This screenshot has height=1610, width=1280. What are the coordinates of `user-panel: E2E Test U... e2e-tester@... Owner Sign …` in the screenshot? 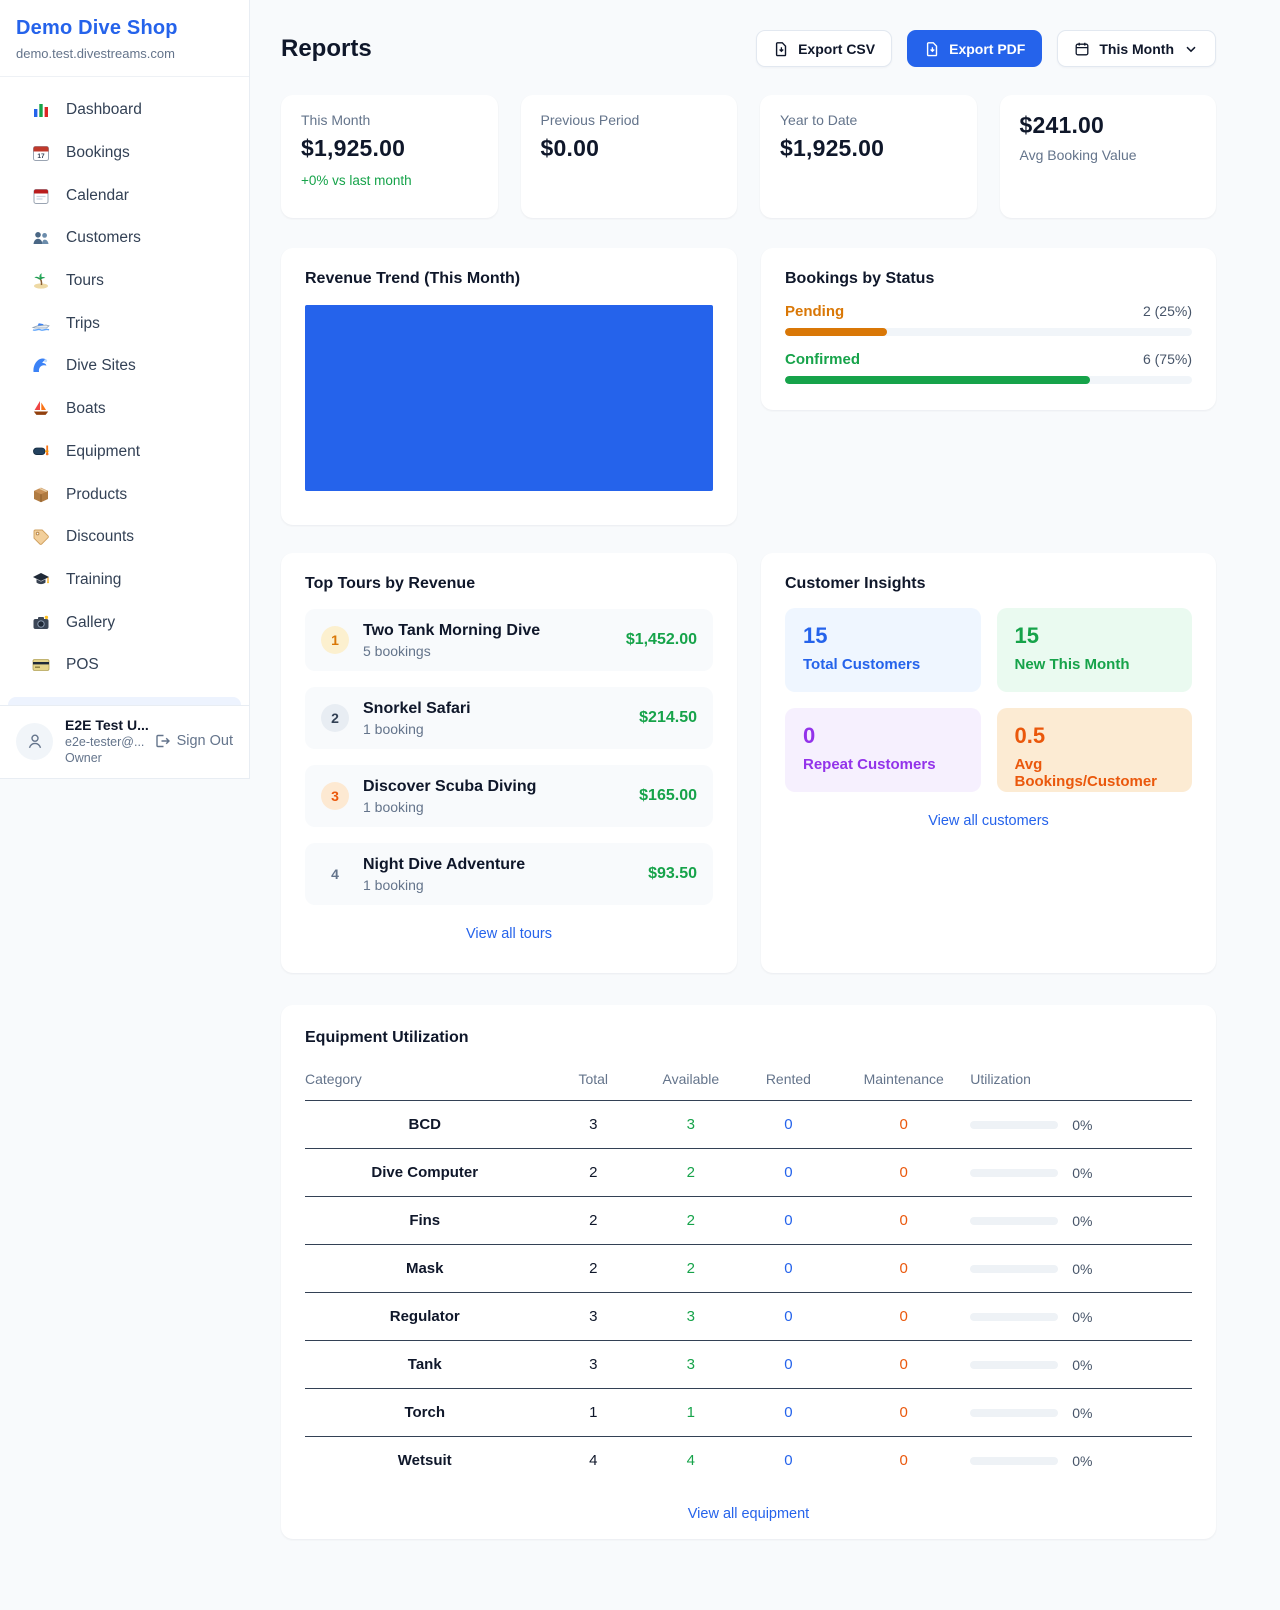 It's located at (124, 741).